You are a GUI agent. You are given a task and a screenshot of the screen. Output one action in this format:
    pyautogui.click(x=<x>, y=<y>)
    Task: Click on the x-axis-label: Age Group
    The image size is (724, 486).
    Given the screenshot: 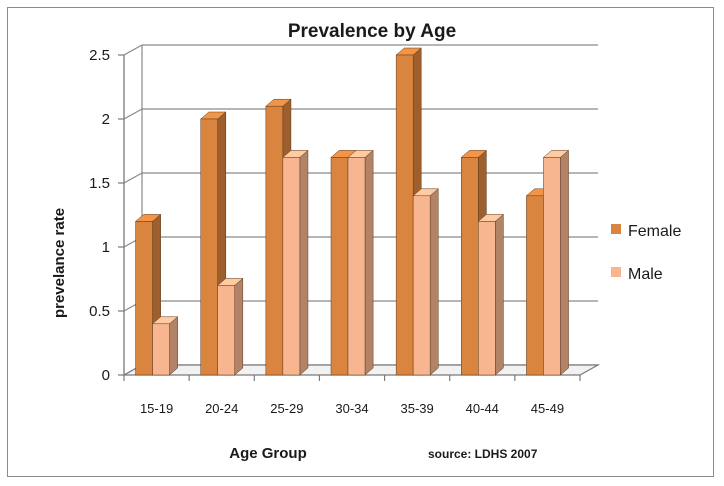 What is the action you would take?
    pyautogui.click(x=268, y=453)
    